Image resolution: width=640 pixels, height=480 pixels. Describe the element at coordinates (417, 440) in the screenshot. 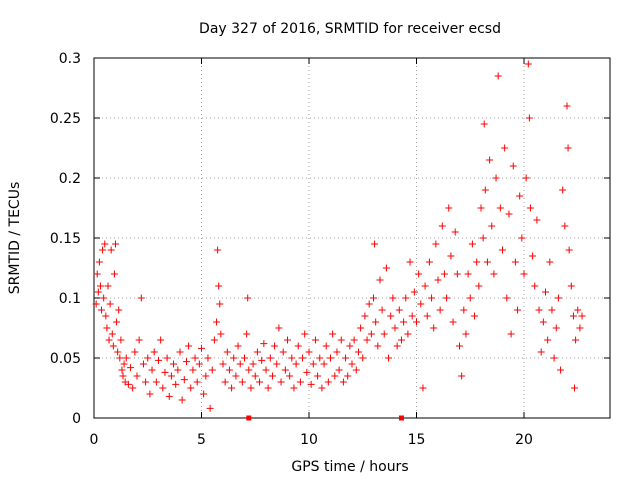

I see `x-tick-label: 15` at that location.